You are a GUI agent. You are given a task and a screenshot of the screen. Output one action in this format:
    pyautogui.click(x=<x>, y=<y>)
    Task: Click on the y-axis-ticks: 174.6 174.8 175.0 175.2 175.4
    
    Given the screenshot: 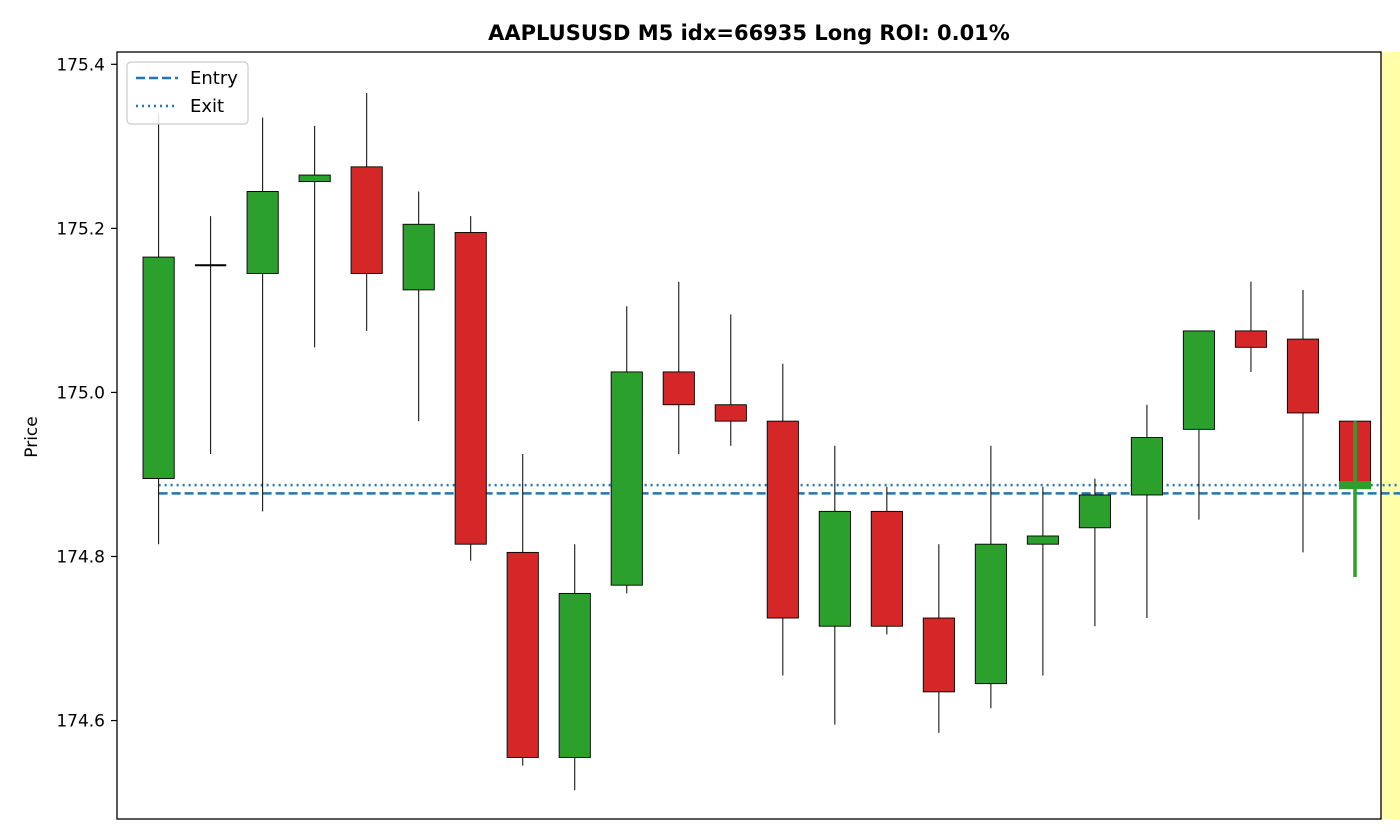 What is the action you would take?
    pyautogui.click(x=86, y=393)
    